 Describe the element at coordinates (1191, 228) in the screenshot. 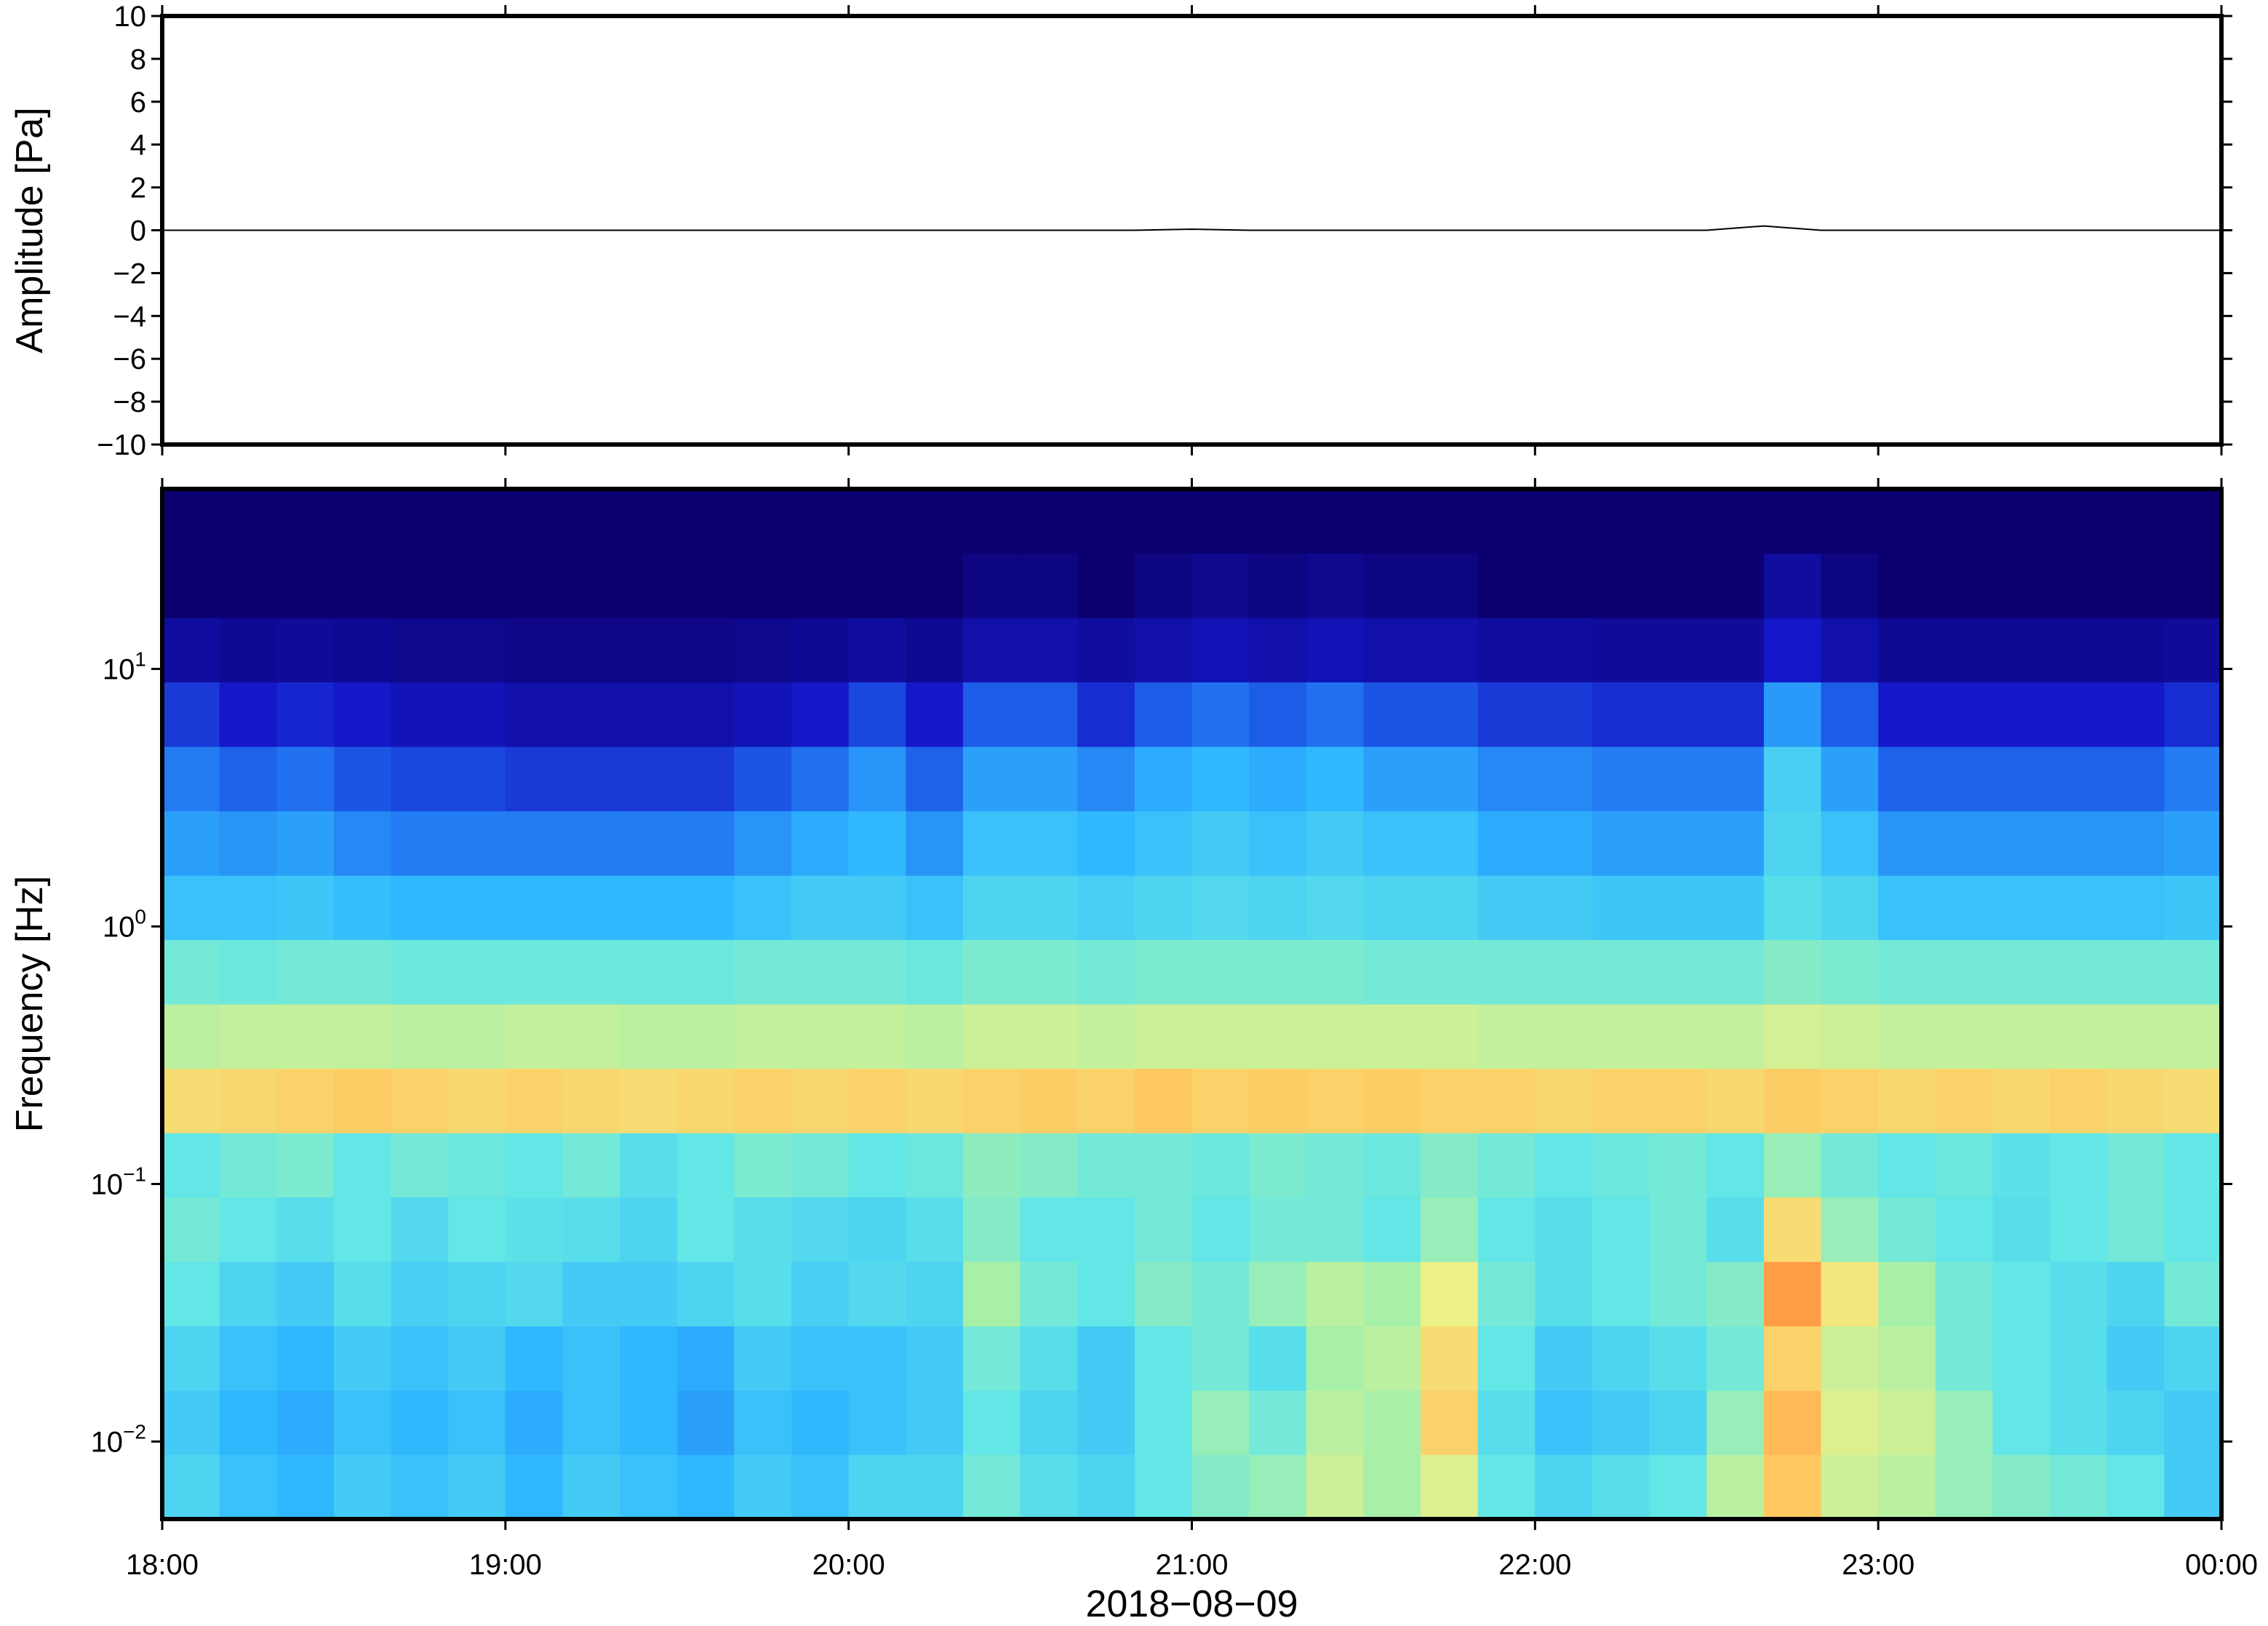

I see `waveform` at that location.